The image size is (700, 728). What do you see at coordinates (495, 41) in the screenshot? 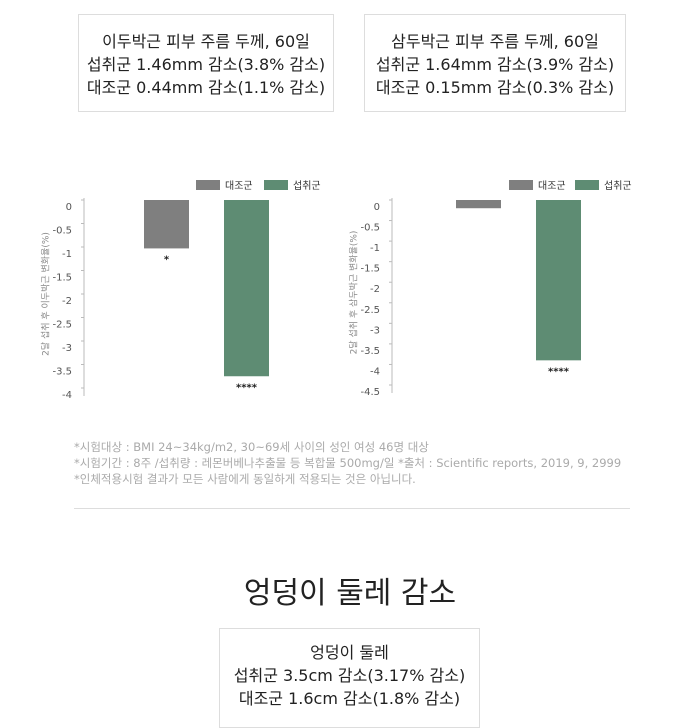
I see `box-line: 삼두박근 피부 주름 두께, 60일` at bounding box center [495, 41].